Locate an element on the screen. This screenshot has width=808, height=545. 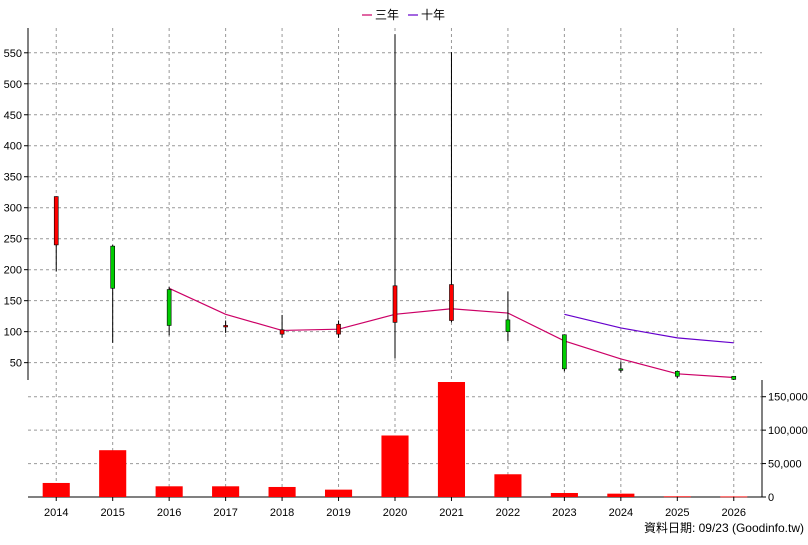
x-tick-label: 2024 is located at coordinates (621, 513).